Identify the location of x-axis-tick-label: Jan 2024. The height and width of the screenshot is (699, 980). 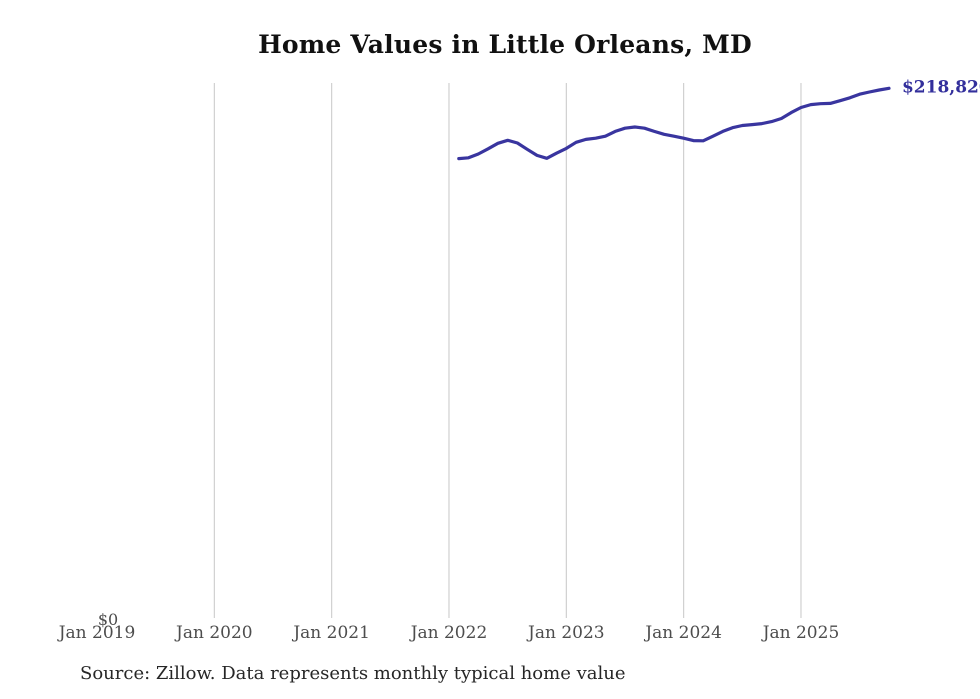
(682, 633).